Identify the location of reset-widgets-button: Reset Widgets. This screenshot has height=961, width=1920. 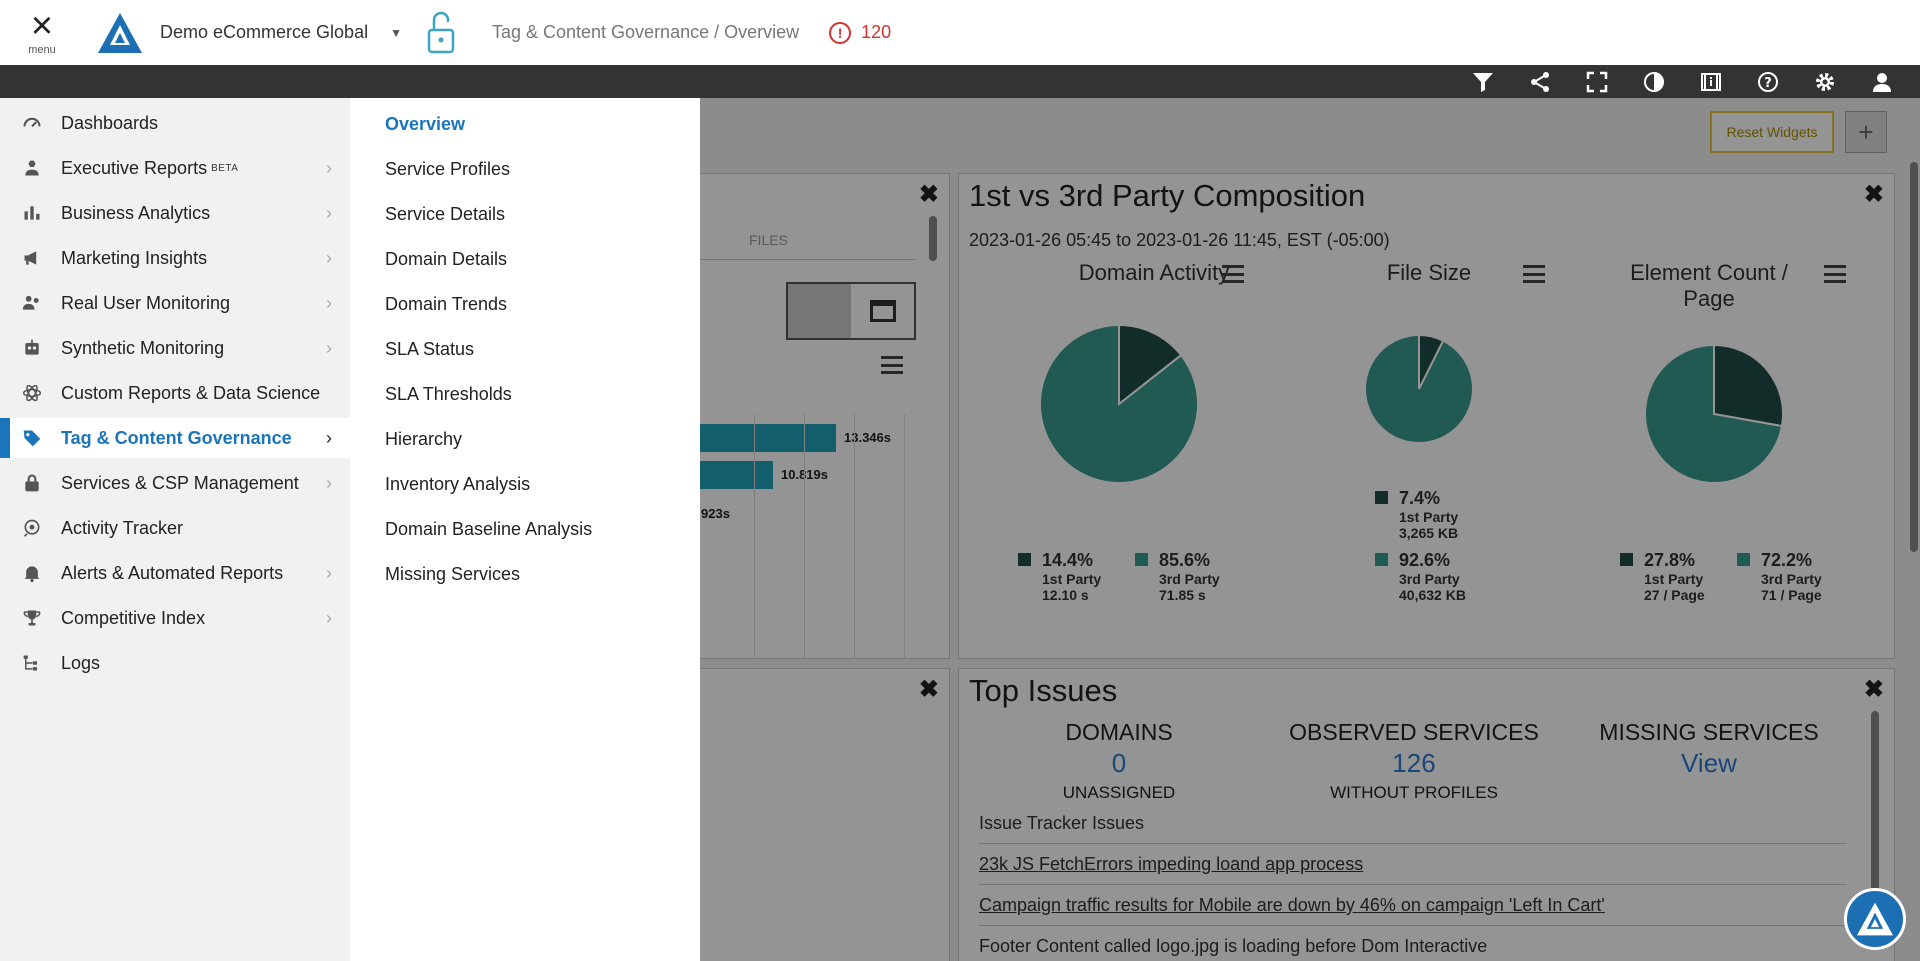
(1772, 132).